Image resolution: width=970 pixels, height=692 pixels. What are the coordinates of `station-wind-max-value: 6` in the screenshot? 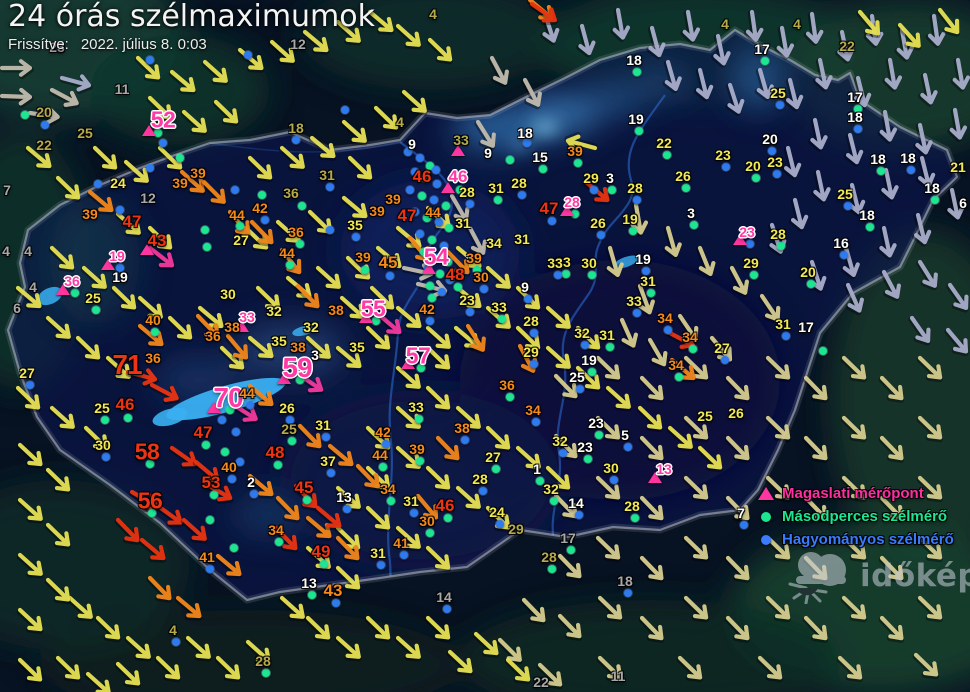 It's located at (17, 308).